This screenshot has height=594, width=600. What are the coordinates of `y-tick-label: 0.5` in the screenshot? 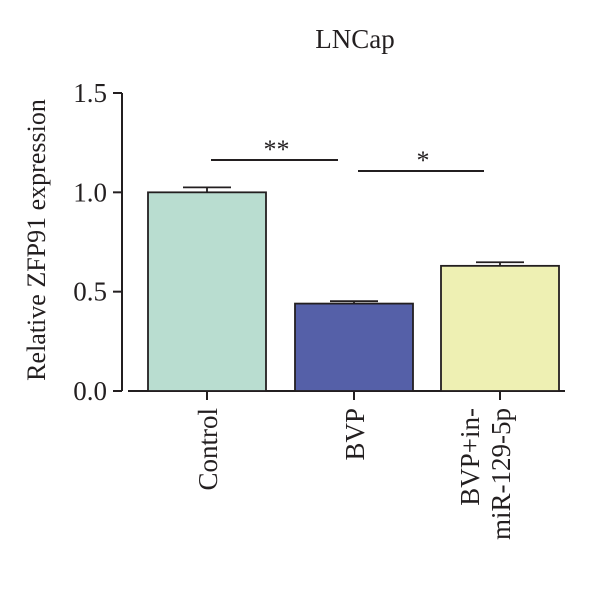 It's located at (90, 292).